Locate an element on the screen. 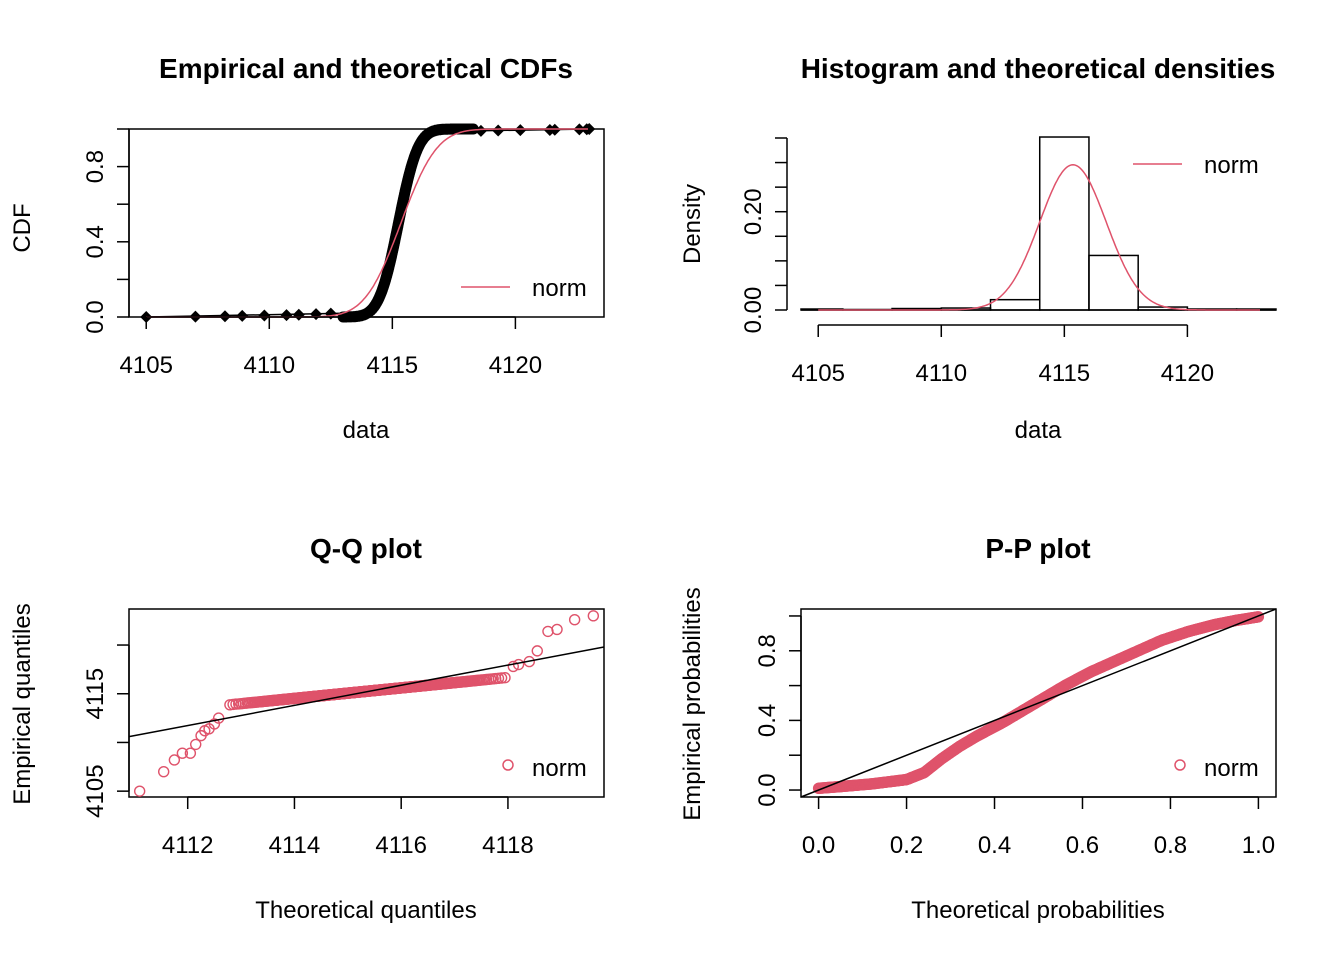 The image size is (1344, 960). cdf-xlabel: data is located at coordinates (366, 430).